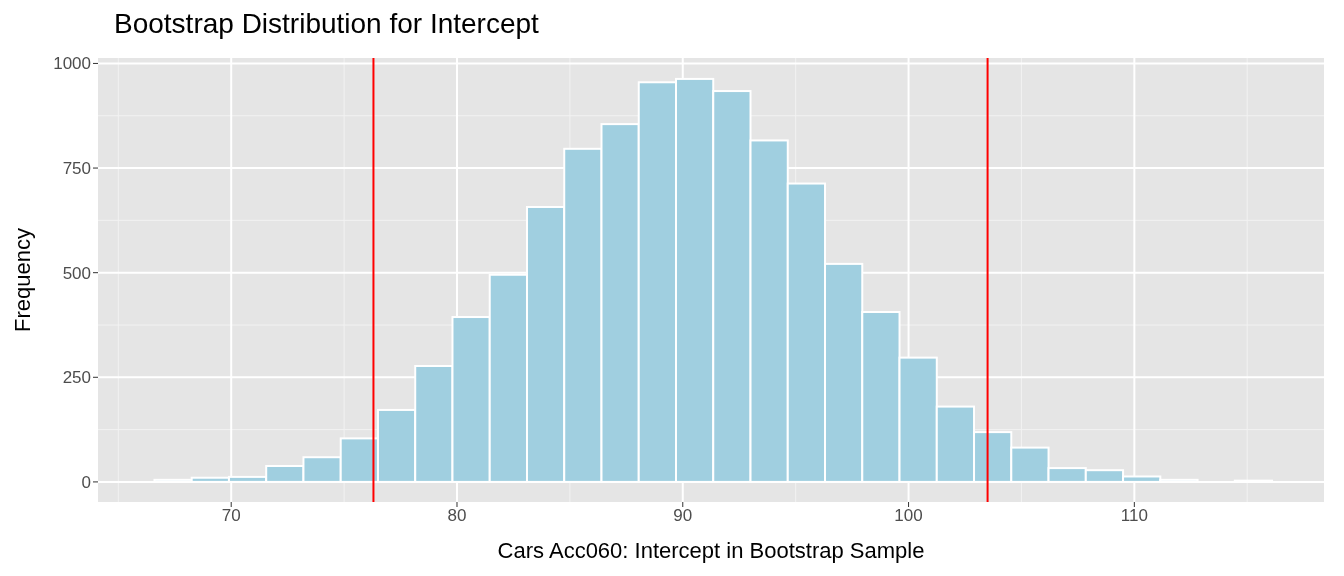 The image size is (1344, 576). Describe the element at coordinates (683, 516) in the screenshot. I see `x-tick-label: 90` at that location.